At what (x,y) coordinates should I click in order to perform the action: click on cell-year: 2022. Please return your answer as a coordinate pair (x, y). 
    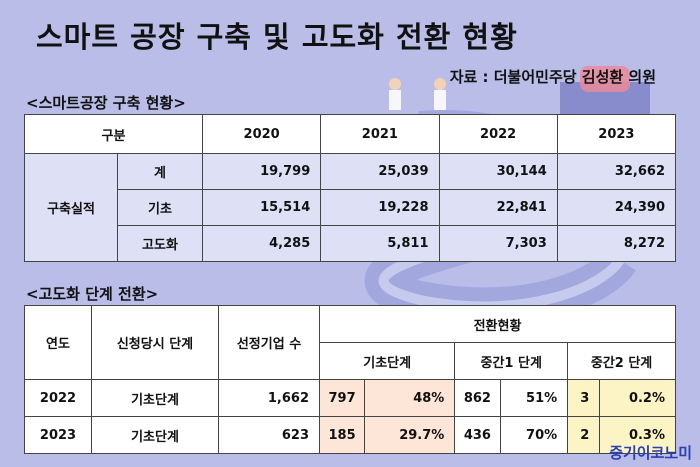
    Looking at the image, I should click on (58, 398).